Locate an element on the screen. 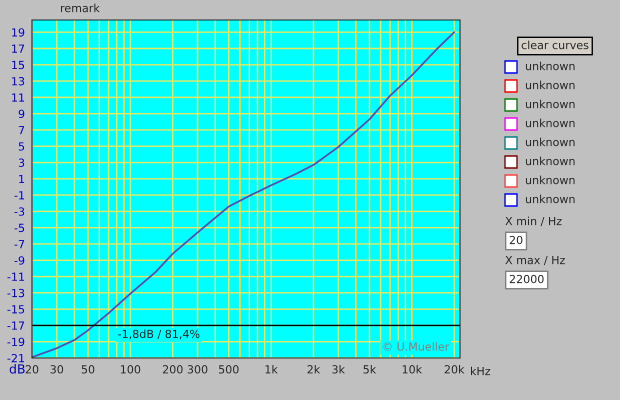 The width and height of the screenshot is (620, 400). y-tick-label: 15 is located at coordinates (18, 65).